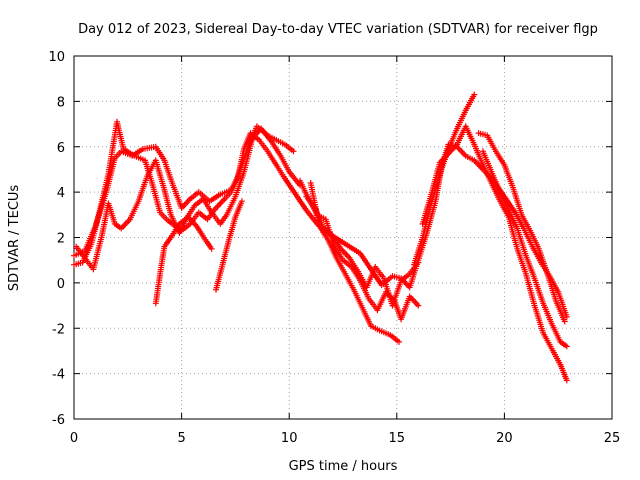 This screenshot has width=640, height=480. Describe the element at coordinates (504, 438) in the screenshot. I see `x-tick-label: 20` at that location.